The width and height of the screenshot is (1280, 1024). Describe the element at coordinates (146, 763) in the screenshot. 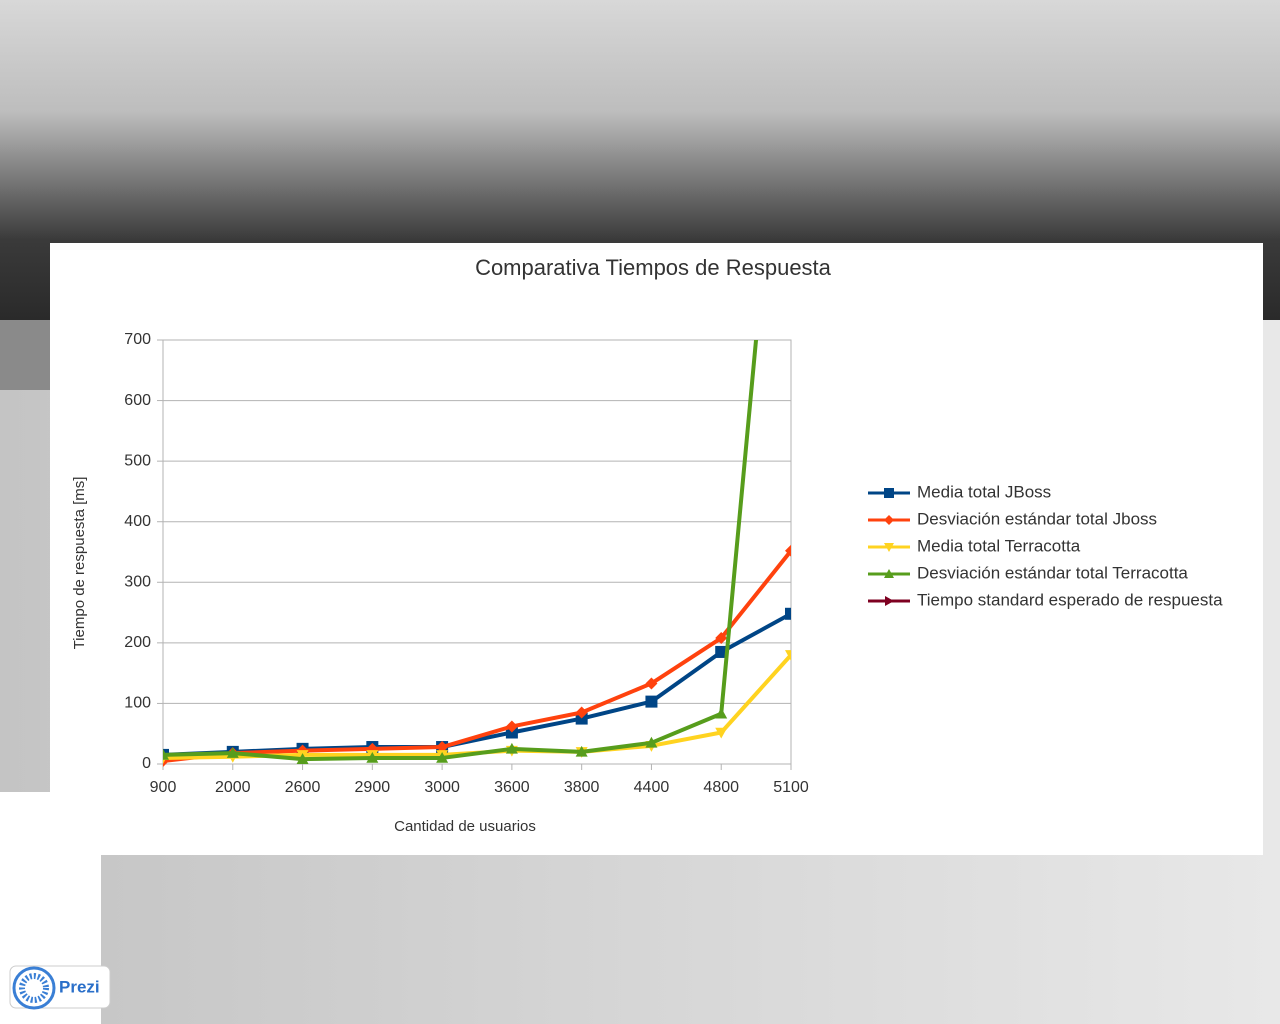

I see `y-tick-label: 0` at that location.